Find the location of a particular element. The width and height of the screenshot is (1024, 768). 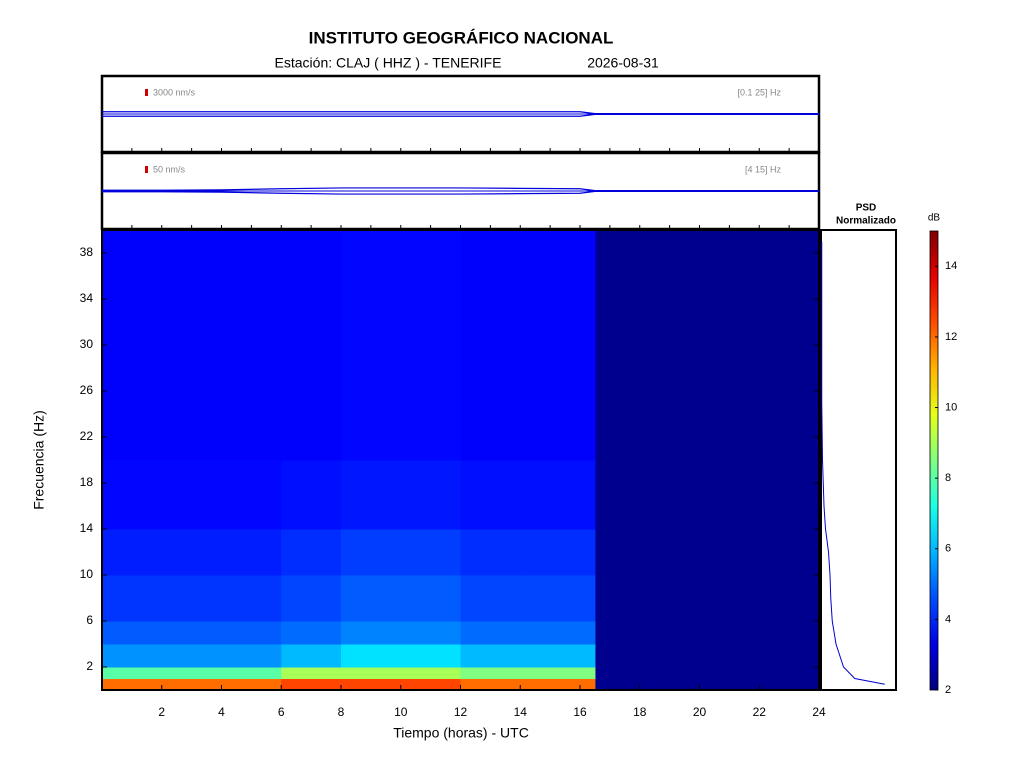

colorbar-tick-label: 8 is located at coordinates (948, 478).